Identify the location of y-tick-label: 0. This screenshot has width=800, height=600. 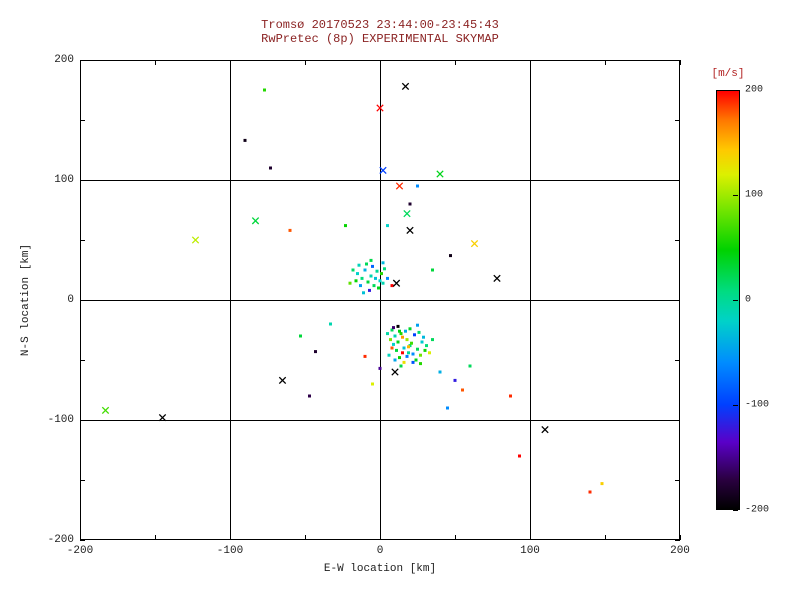
(70, 300).